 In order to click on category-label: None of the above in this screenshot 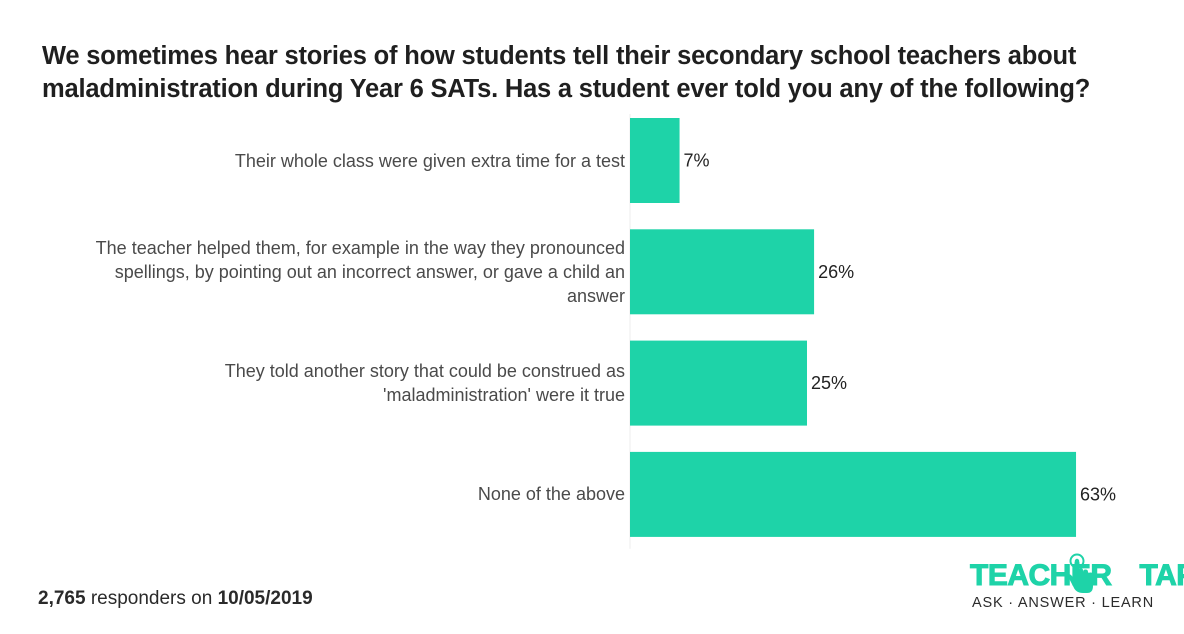, I will do `click(325, 494)`.